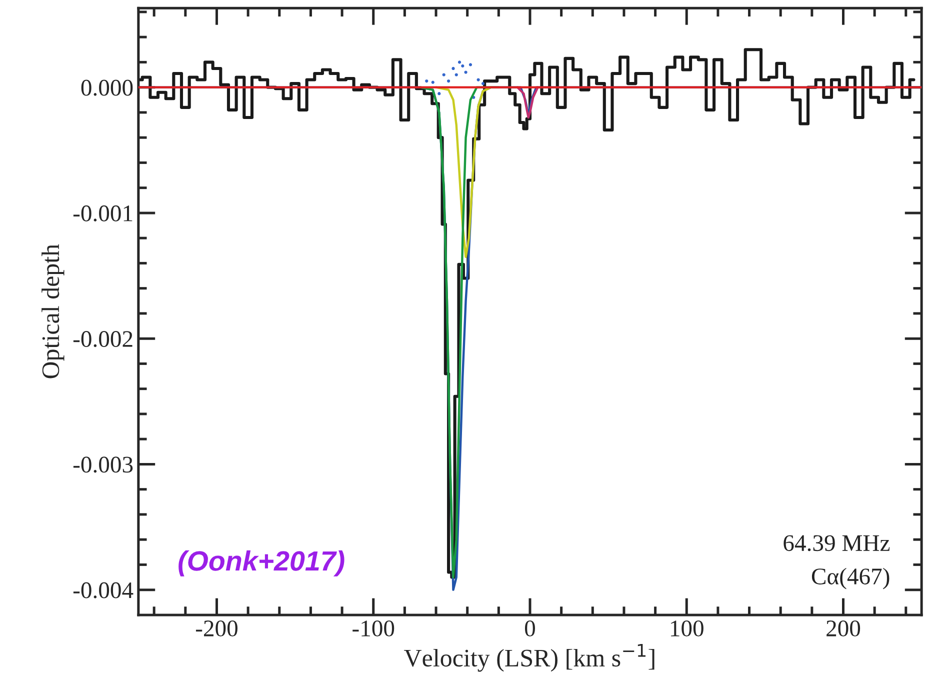 The image size is (929, 681). Describe the element at coordinates (837, 543) in the screenshot. I see `annotation: 64.39 MHz` at that location.